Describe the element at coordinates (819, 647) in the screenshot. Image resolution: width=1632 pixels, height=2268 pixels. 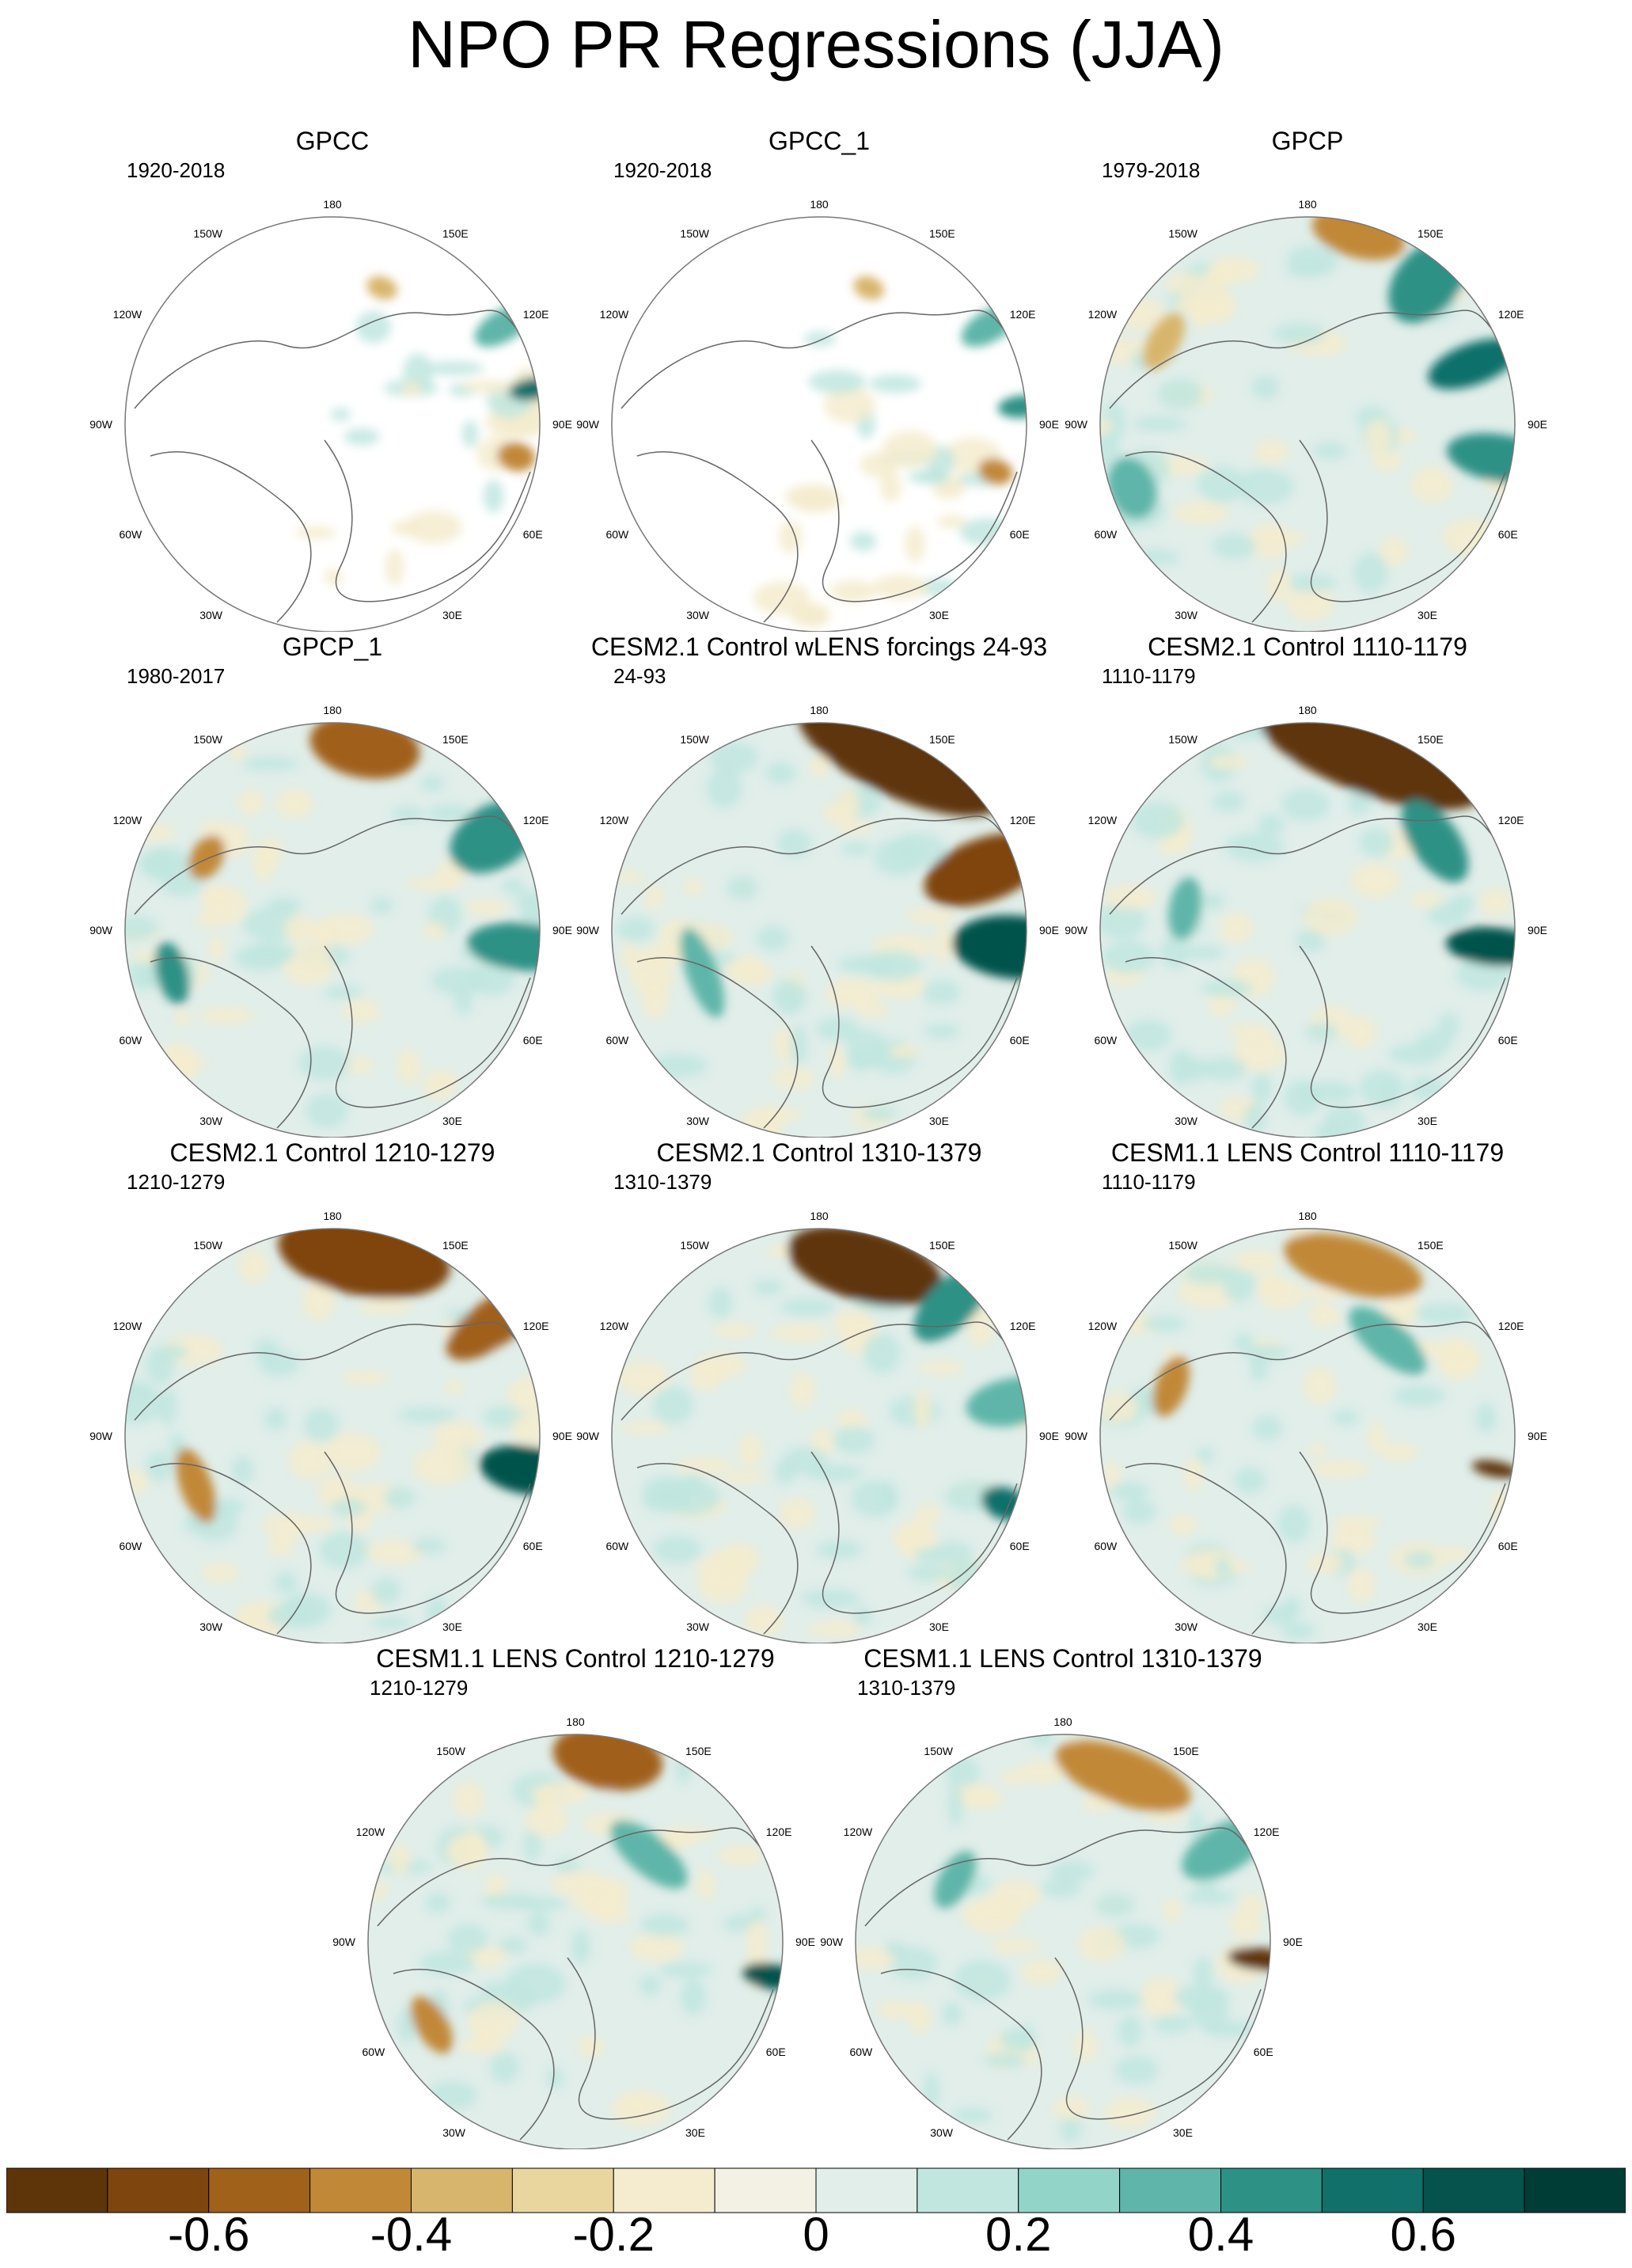
I see `panel-title: CESM2.1 Control wLENS forcings 24-93` at that location.